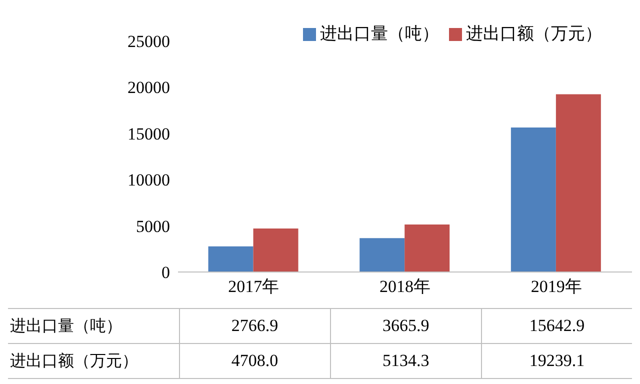 The width and height of the screenshot is (640, 384). I want to click on legend-label: 进出口量（吨）, so click(379, 34).